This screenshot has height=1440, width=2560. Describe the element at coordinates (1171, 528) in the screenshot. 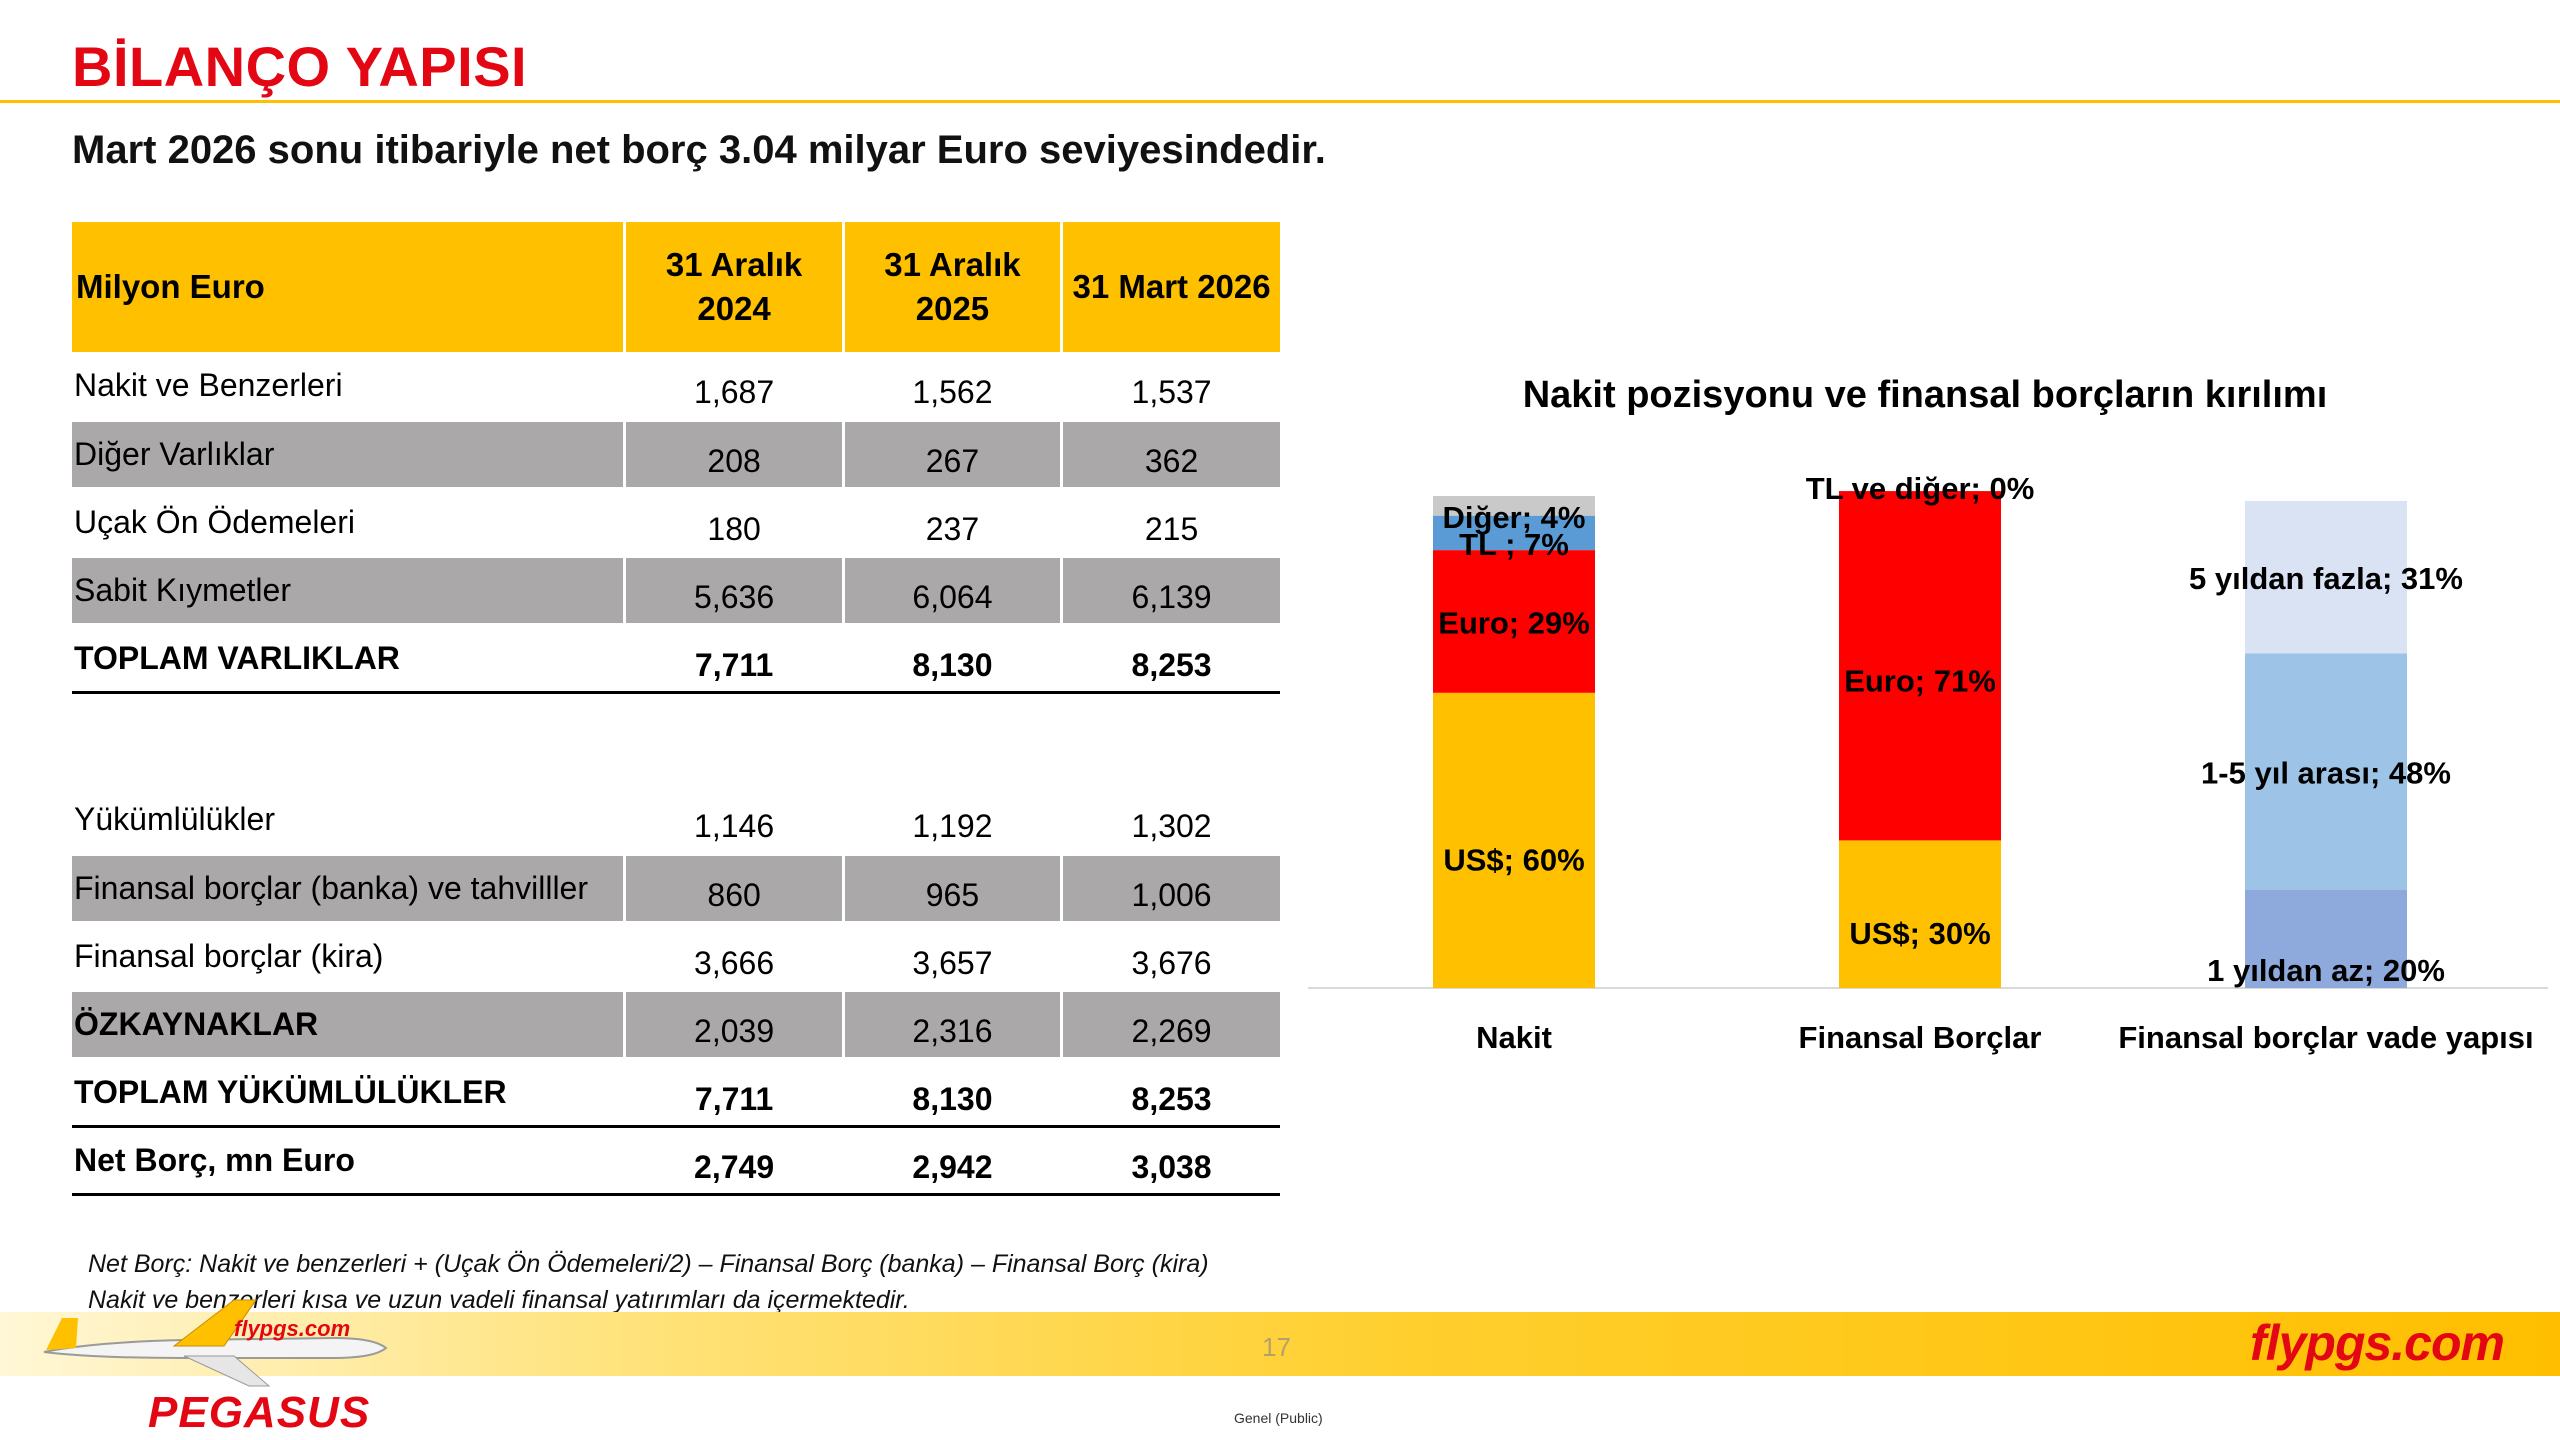

I see `cell: 215` at that location.